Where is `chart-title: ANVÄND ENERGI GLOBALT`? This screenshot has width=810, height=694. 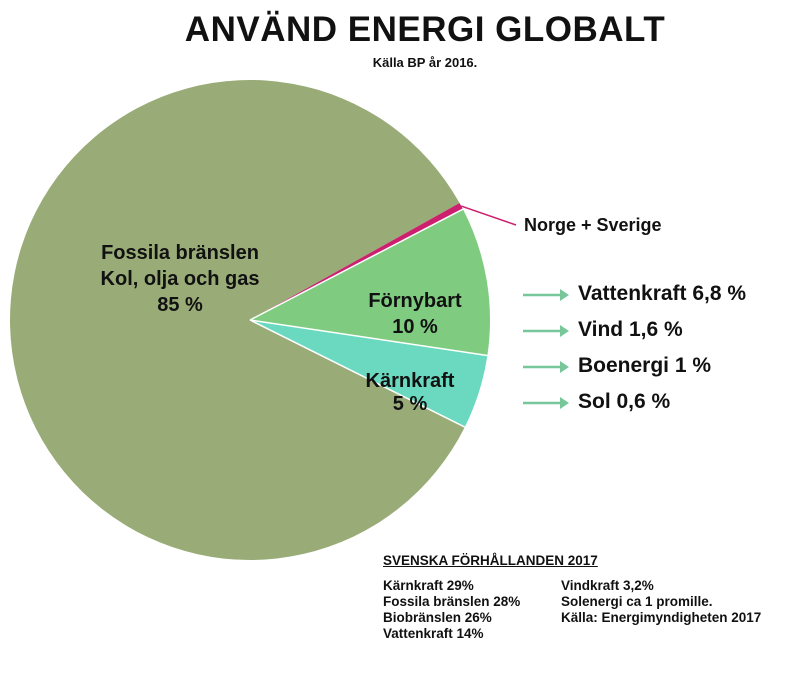
chart-title: ANVÄND ENERGI GLOBALT is located at coordinates (425, 29).